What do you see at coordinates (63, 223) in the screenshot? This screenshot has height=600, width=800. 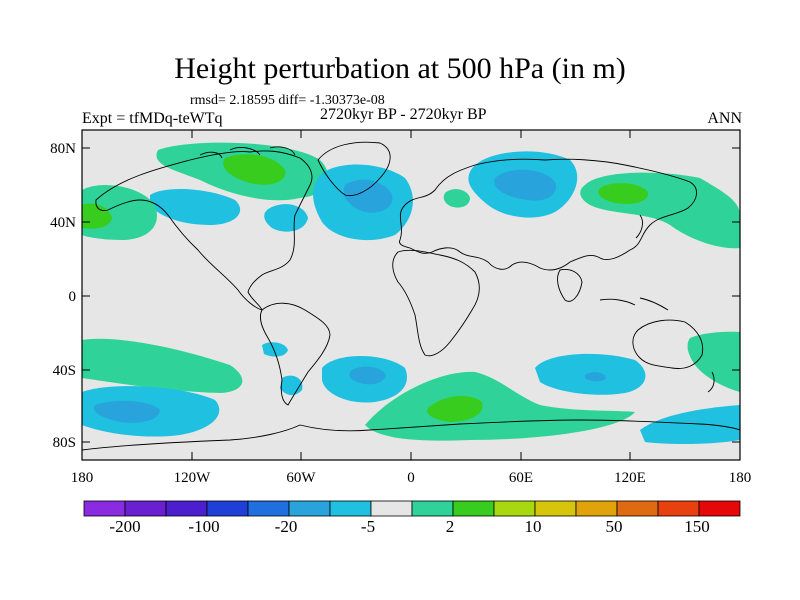 I see `y-tick-label: 40N` at bounding box center [63, 223].